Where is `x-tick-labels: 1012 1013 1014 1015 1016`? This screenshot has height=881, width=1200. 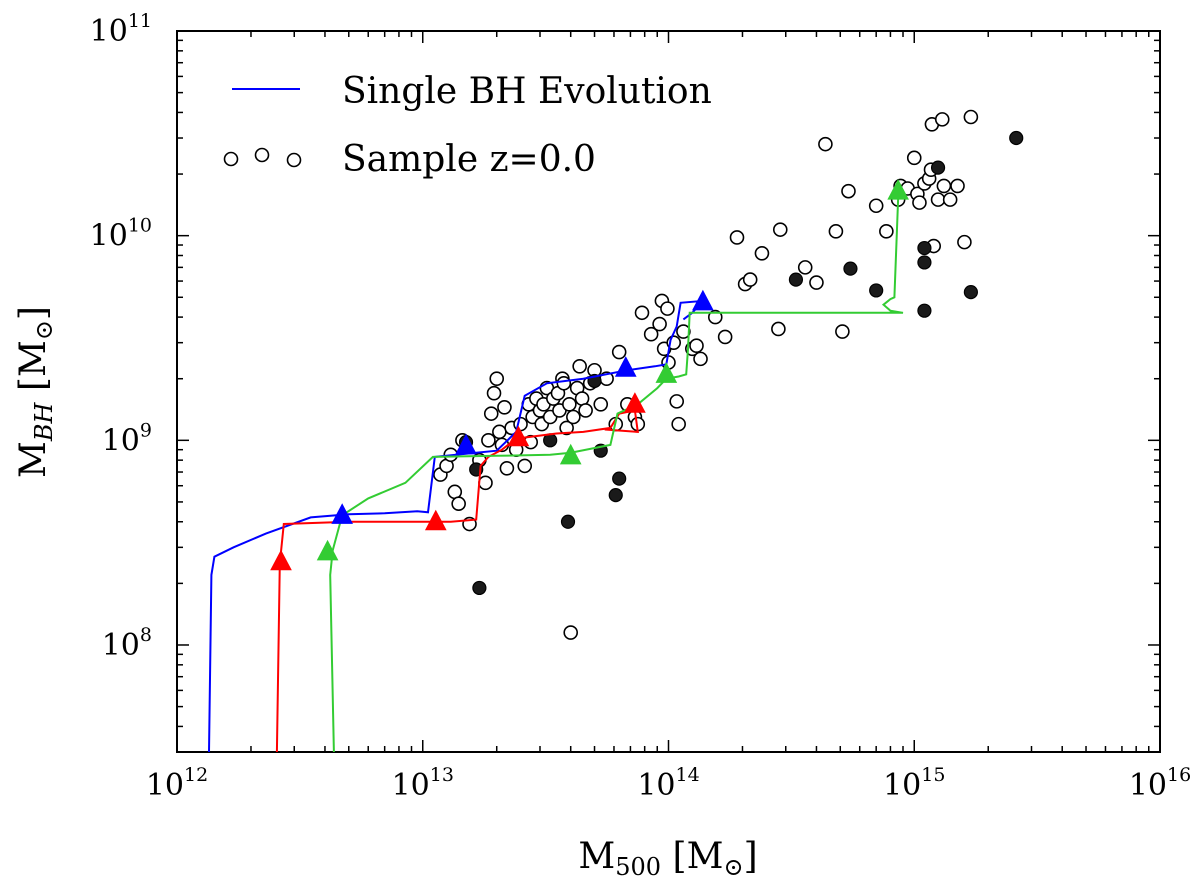
x-tick-labels: 1012 1013 1014 1015 1016 is located at coordinates (668, 783).